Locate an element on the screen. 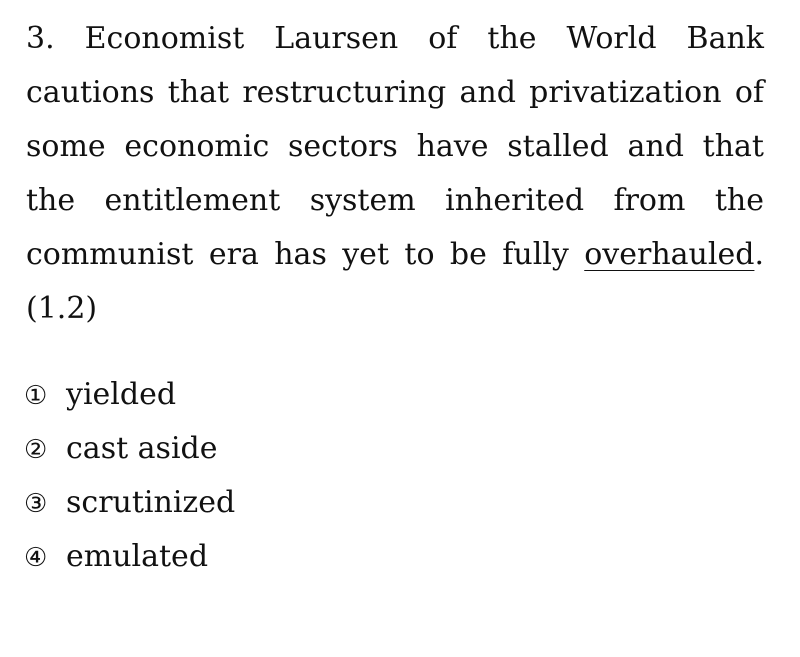 Image resolution: width=800 pixels, height=657 pixels. option-1-marker: ① is located at coordinates (36, 396).